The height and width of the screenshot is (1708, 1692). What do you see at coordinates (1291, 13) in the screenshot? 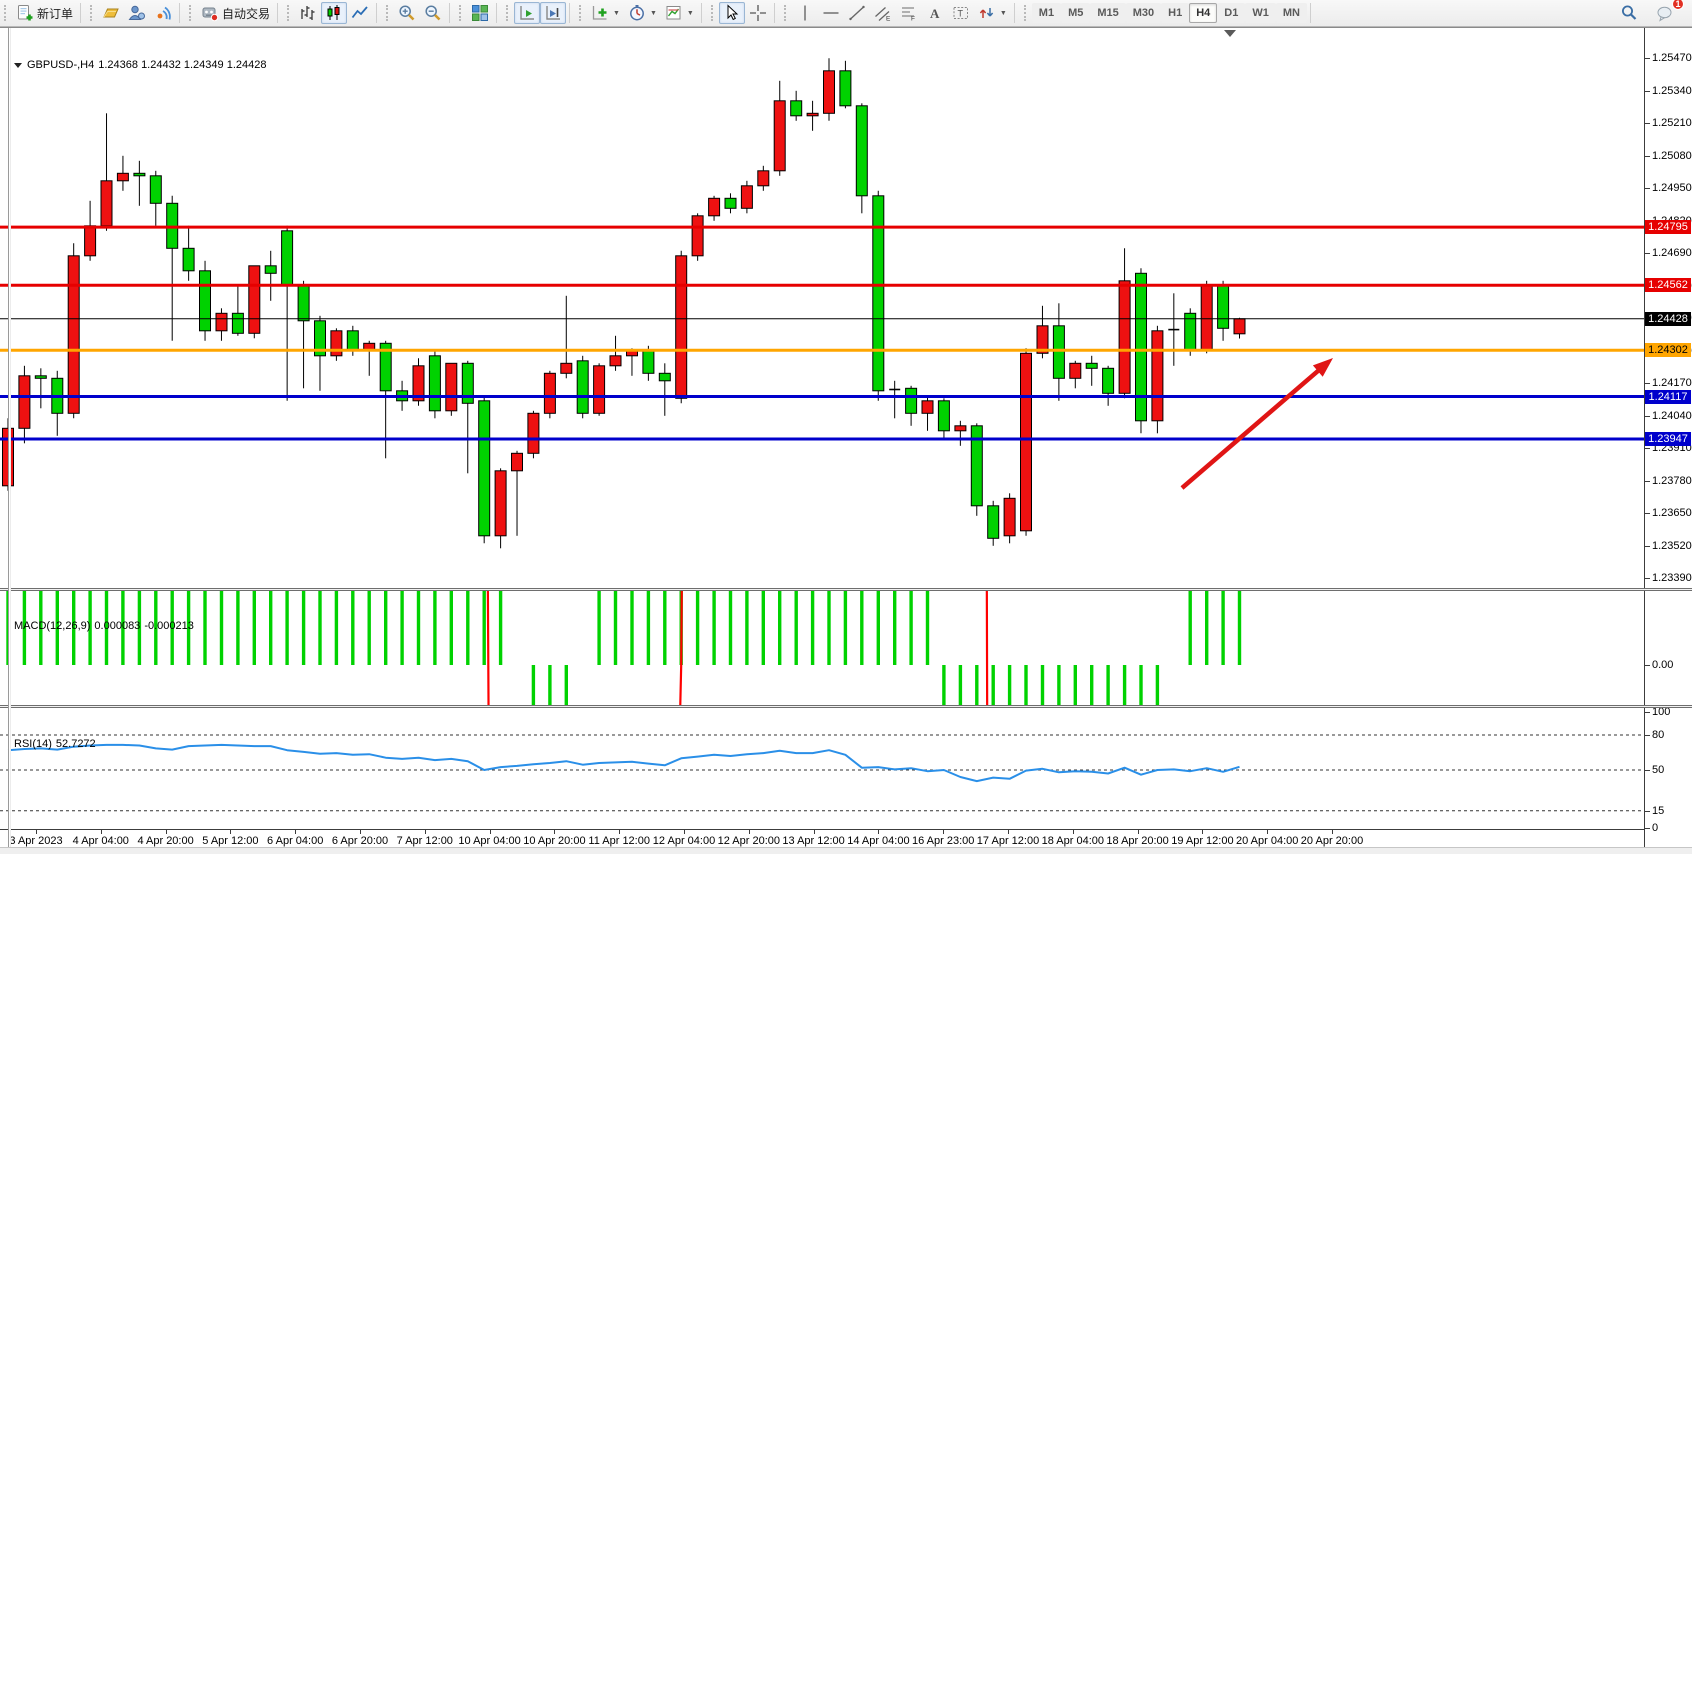
I see `timeframe-mn-button: MN` at bounding box center [1291, 13].